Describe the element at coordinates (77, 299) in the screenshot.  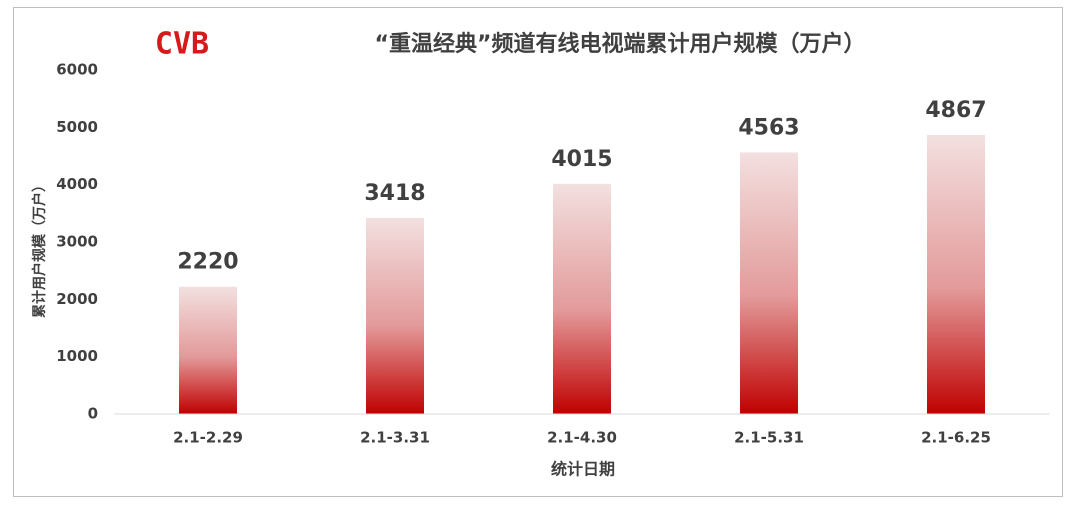
I see `y-tick-label: 2000` at that location.